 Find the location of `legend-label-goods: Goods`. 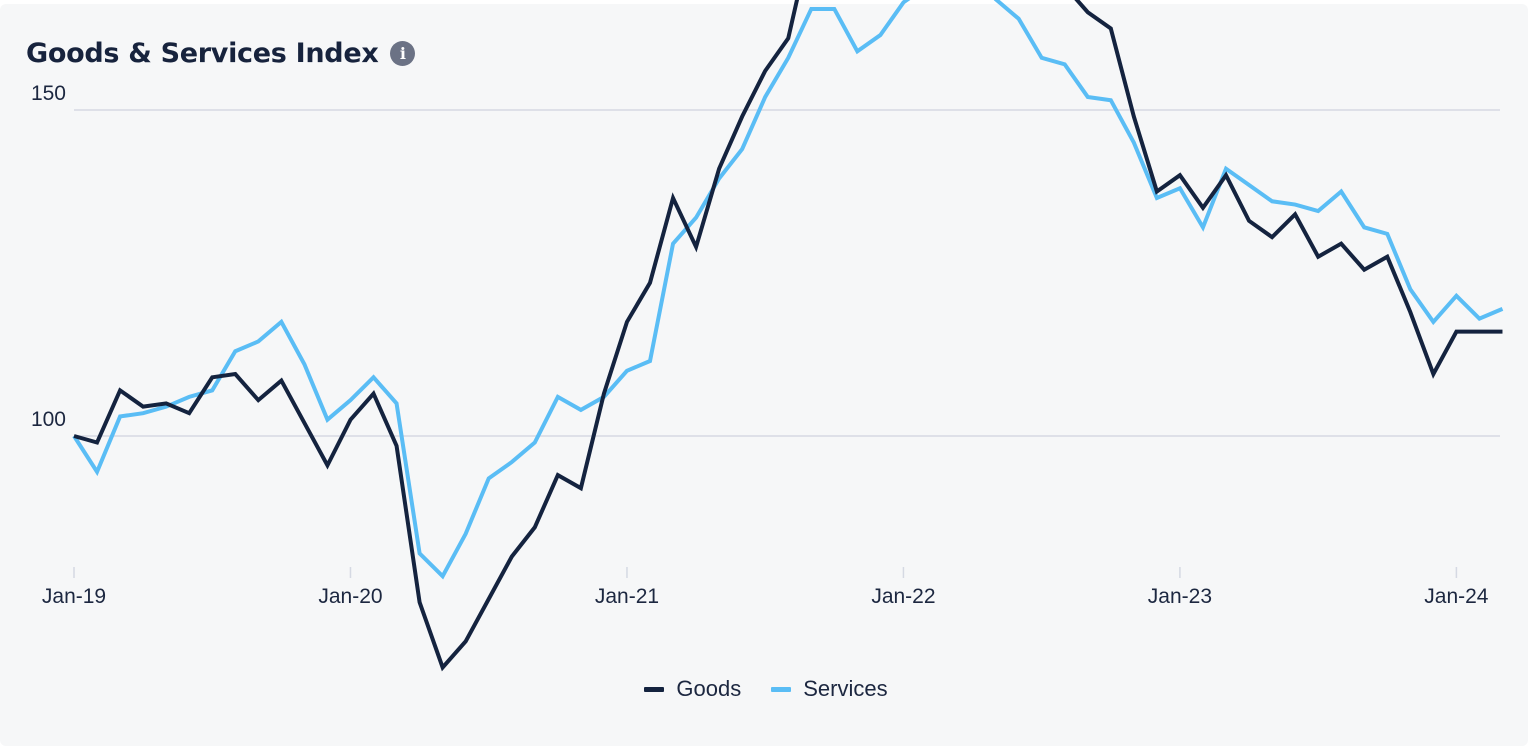

legend-label-goods: Goods is located at coordinates (709, 688).